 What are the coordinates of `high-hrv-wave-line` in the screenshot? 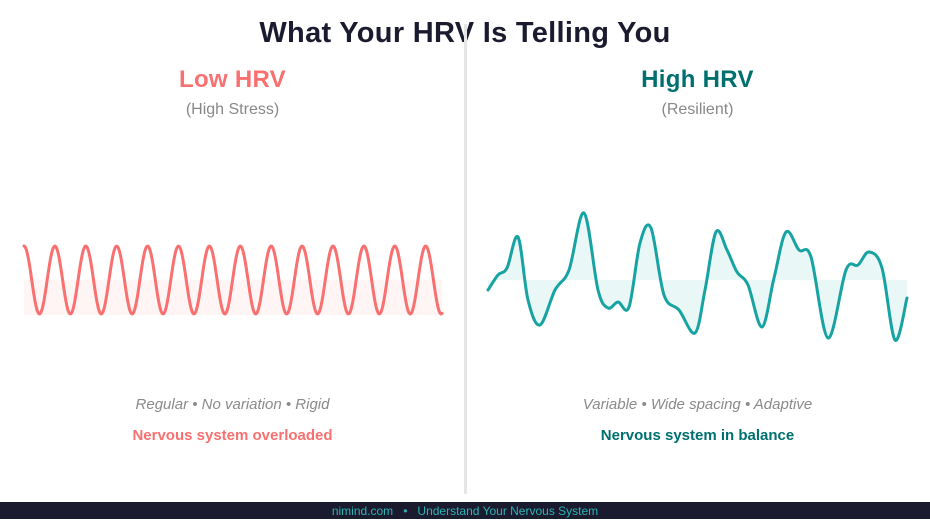 It's located at (697, 276).